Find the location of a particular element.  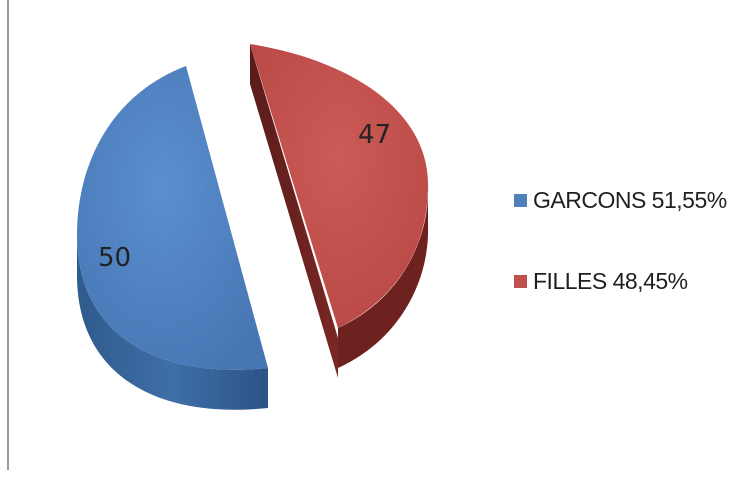

slice-garcons-side is located at coordinates (172, 322).